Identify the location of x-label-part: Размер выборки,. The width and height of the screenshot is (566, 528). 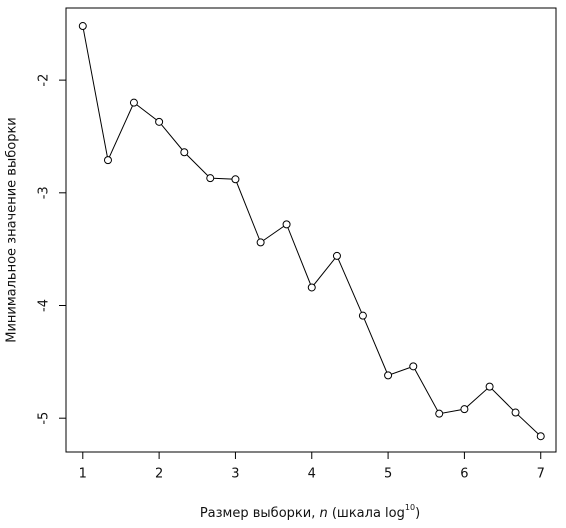
(260, 513).